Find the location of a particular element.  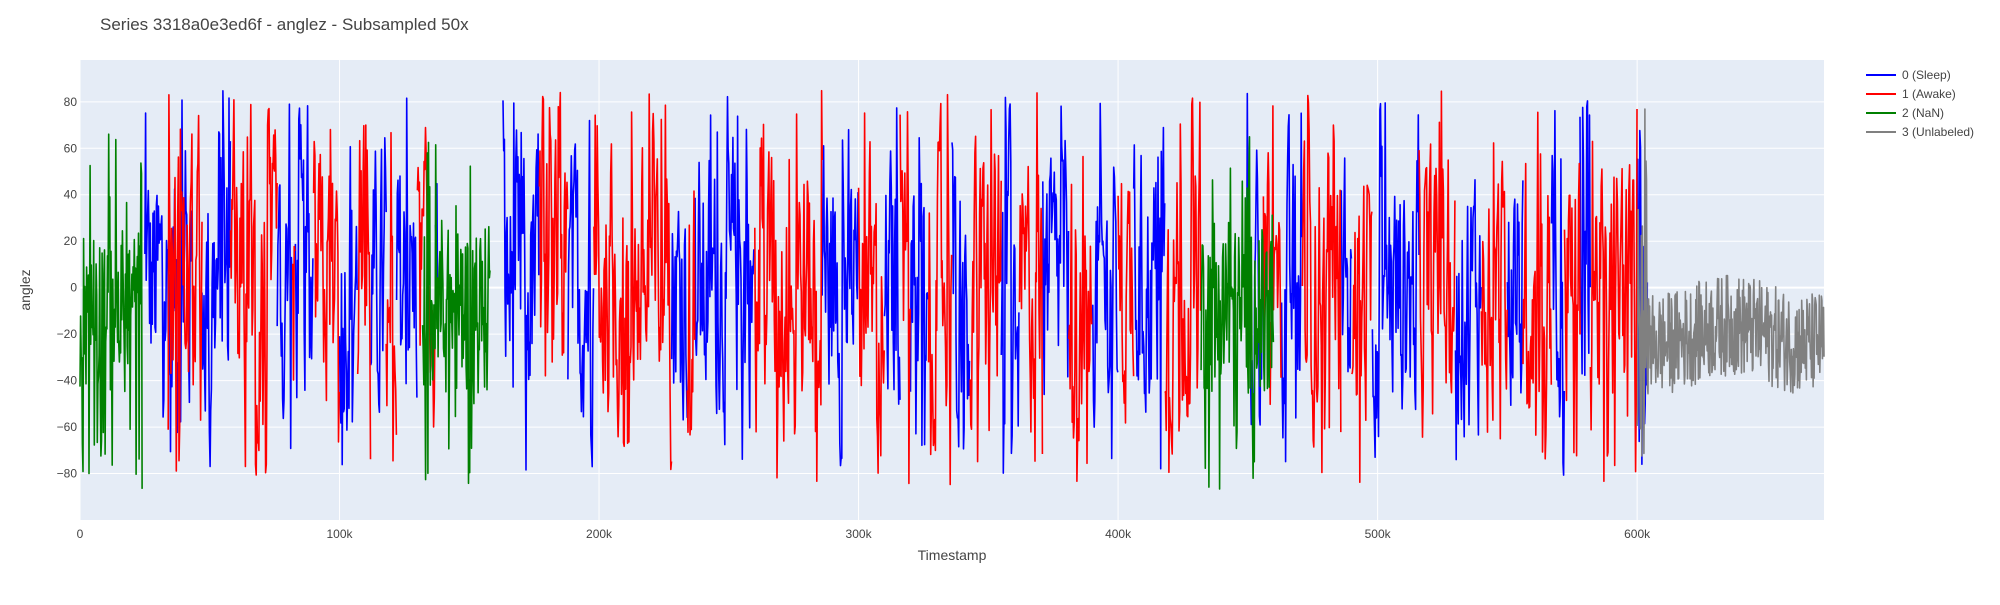

x-tick-label: 300k is located at coordinates (859, 534).